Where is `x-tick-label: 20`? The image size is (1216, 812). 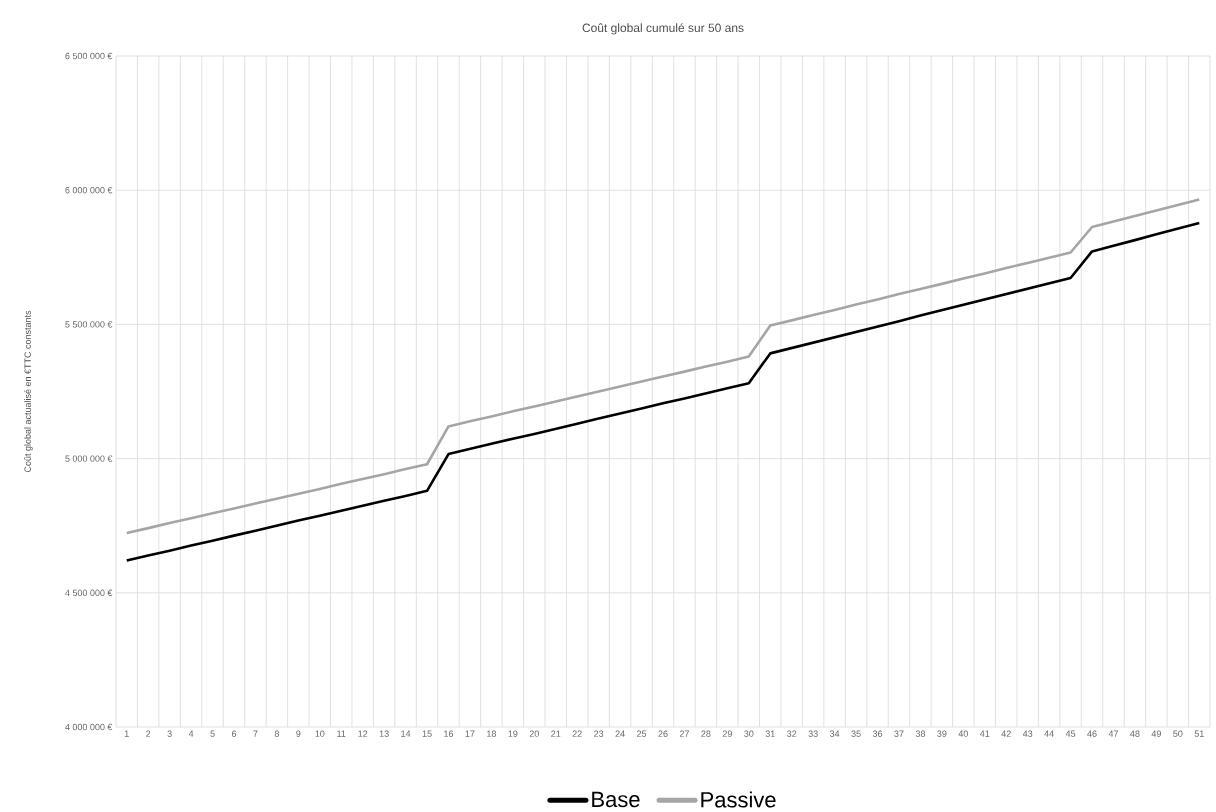 x-tick-label: 20 is located at coordinates (534, 733).